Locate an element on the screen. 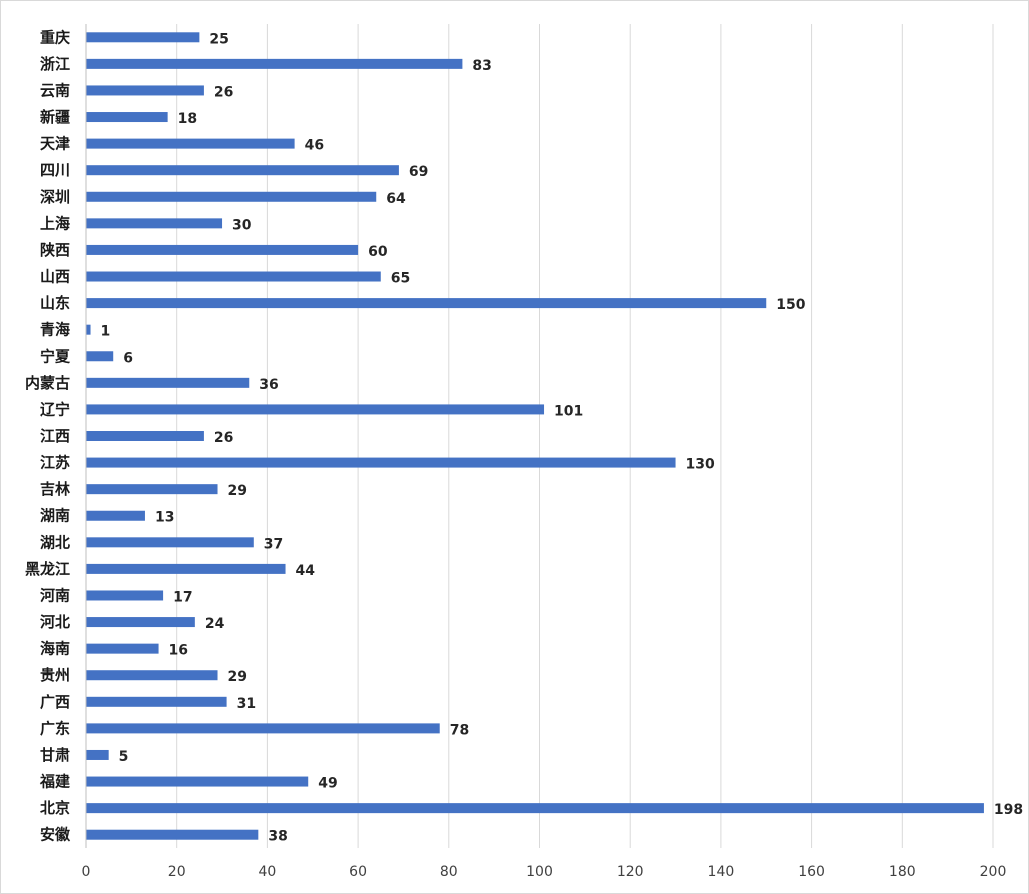 The width and height of the screenshot is (1029, 894). bar-山东 is located at coordinates (426, 303).